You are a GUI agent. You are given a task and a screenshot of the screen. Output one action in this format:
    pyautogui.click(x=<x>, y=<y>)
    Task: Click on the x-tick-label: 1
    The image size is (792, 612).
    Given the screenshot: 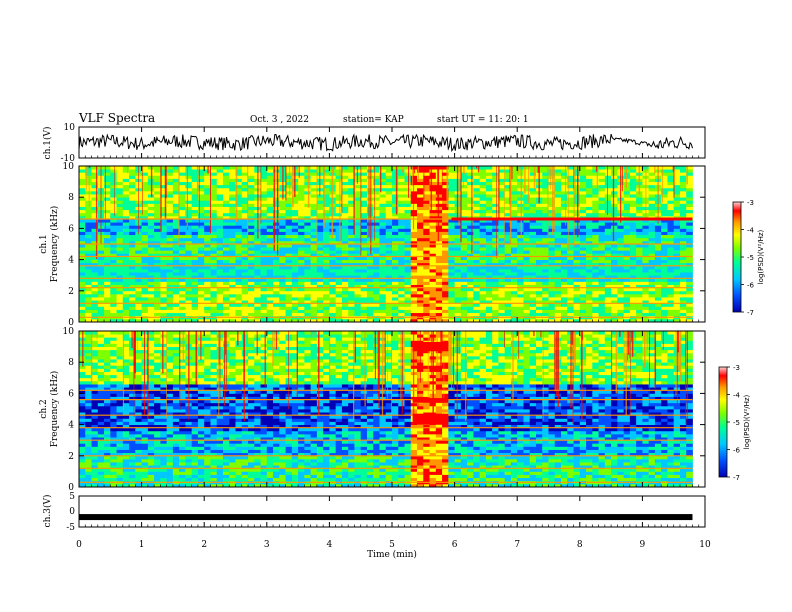 What is the action you would take?
    pyautogui.click(x=142, y=545)
    